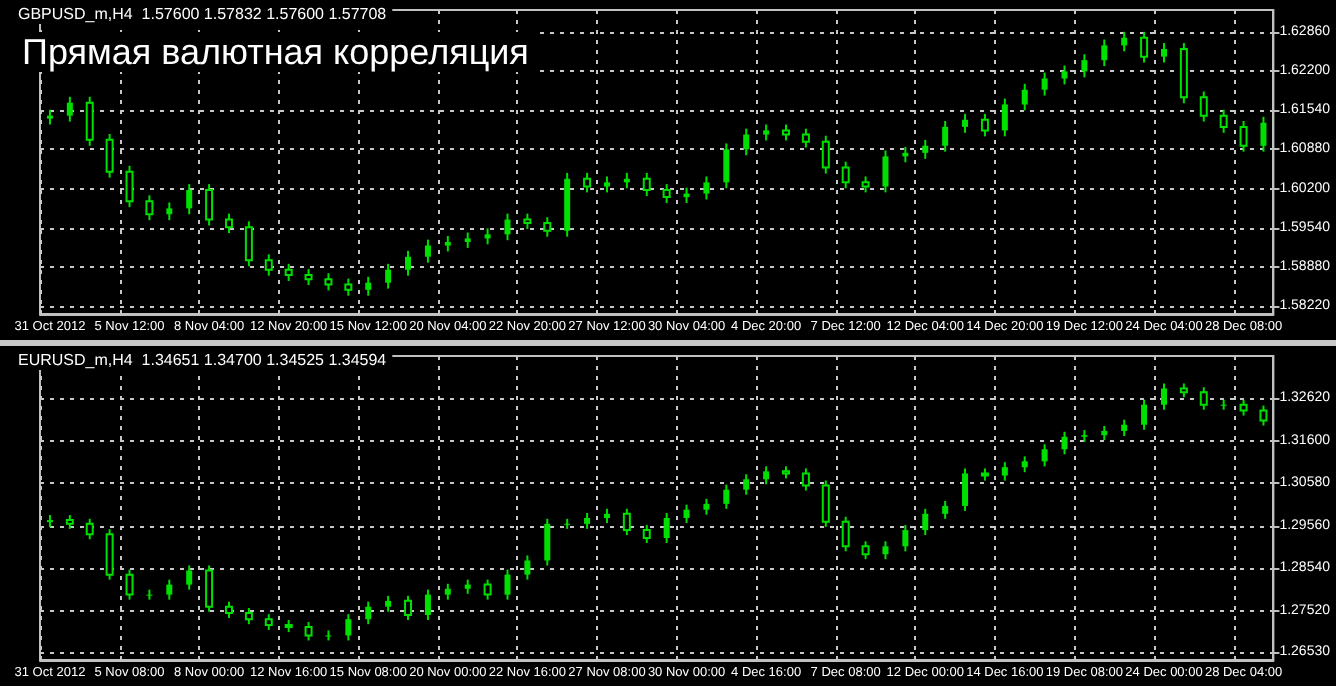  I want to click on chart-subtitle: GBPUSD_m,H4 1.57600 1.57832 1.57600 1.57708, so click(203, 14).